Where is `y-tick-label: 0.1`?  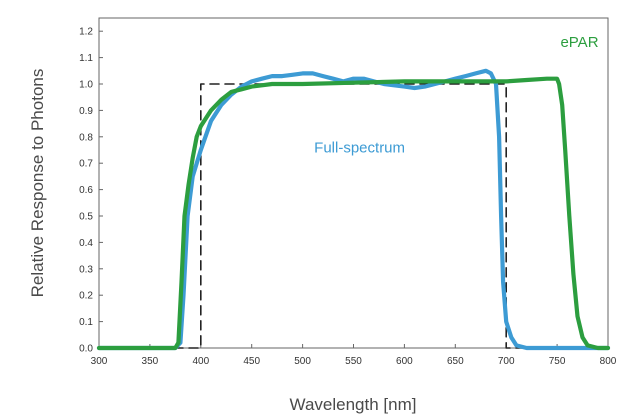 y-tick-label: 0.1 is located at coordinates (86, 322).